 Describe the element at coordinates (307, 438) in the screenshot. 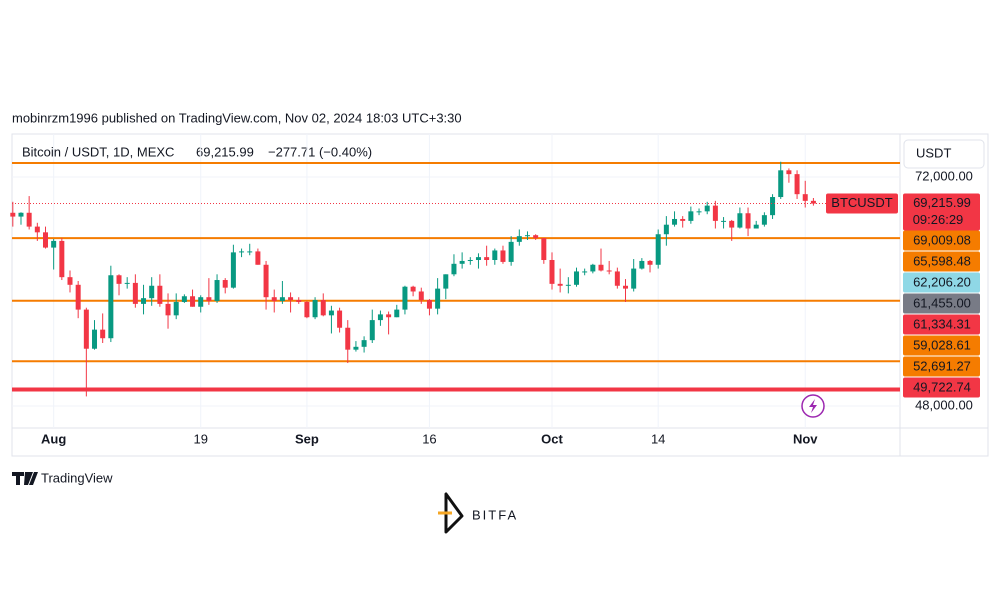

I see `x-tick-label: Sep` at that location.